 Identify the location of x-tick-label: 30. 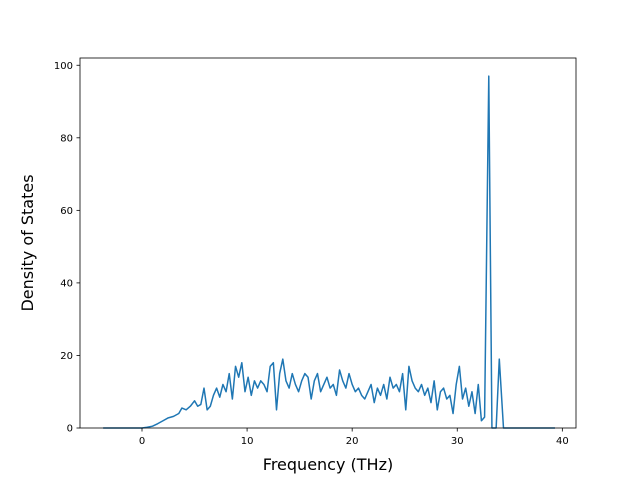
(457, 441).